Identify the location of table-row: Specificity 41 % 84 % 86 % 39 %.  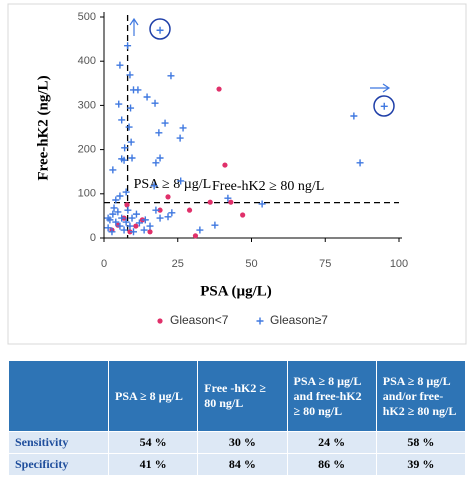
(237, 464).